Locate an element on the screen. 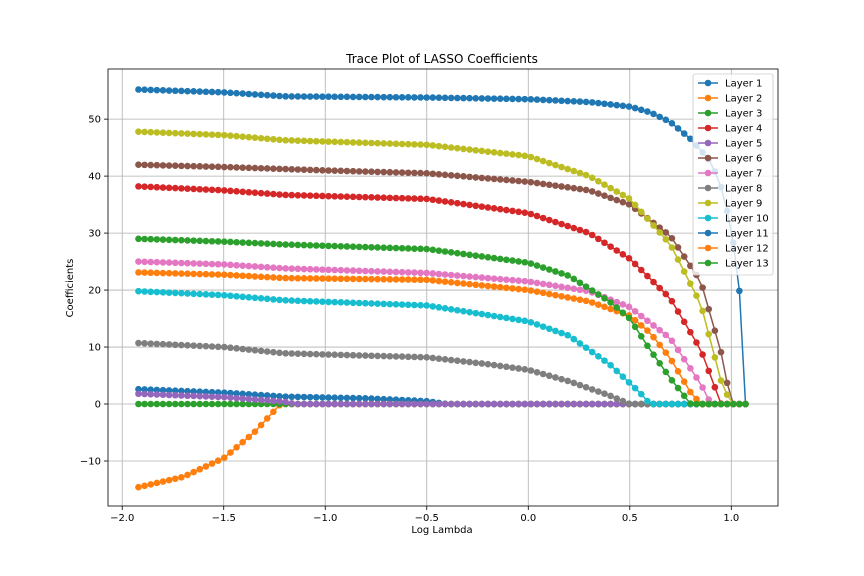 This screenshot has width=864, height=576. y-tick-label: 30 is located at coordinates (94, 234).